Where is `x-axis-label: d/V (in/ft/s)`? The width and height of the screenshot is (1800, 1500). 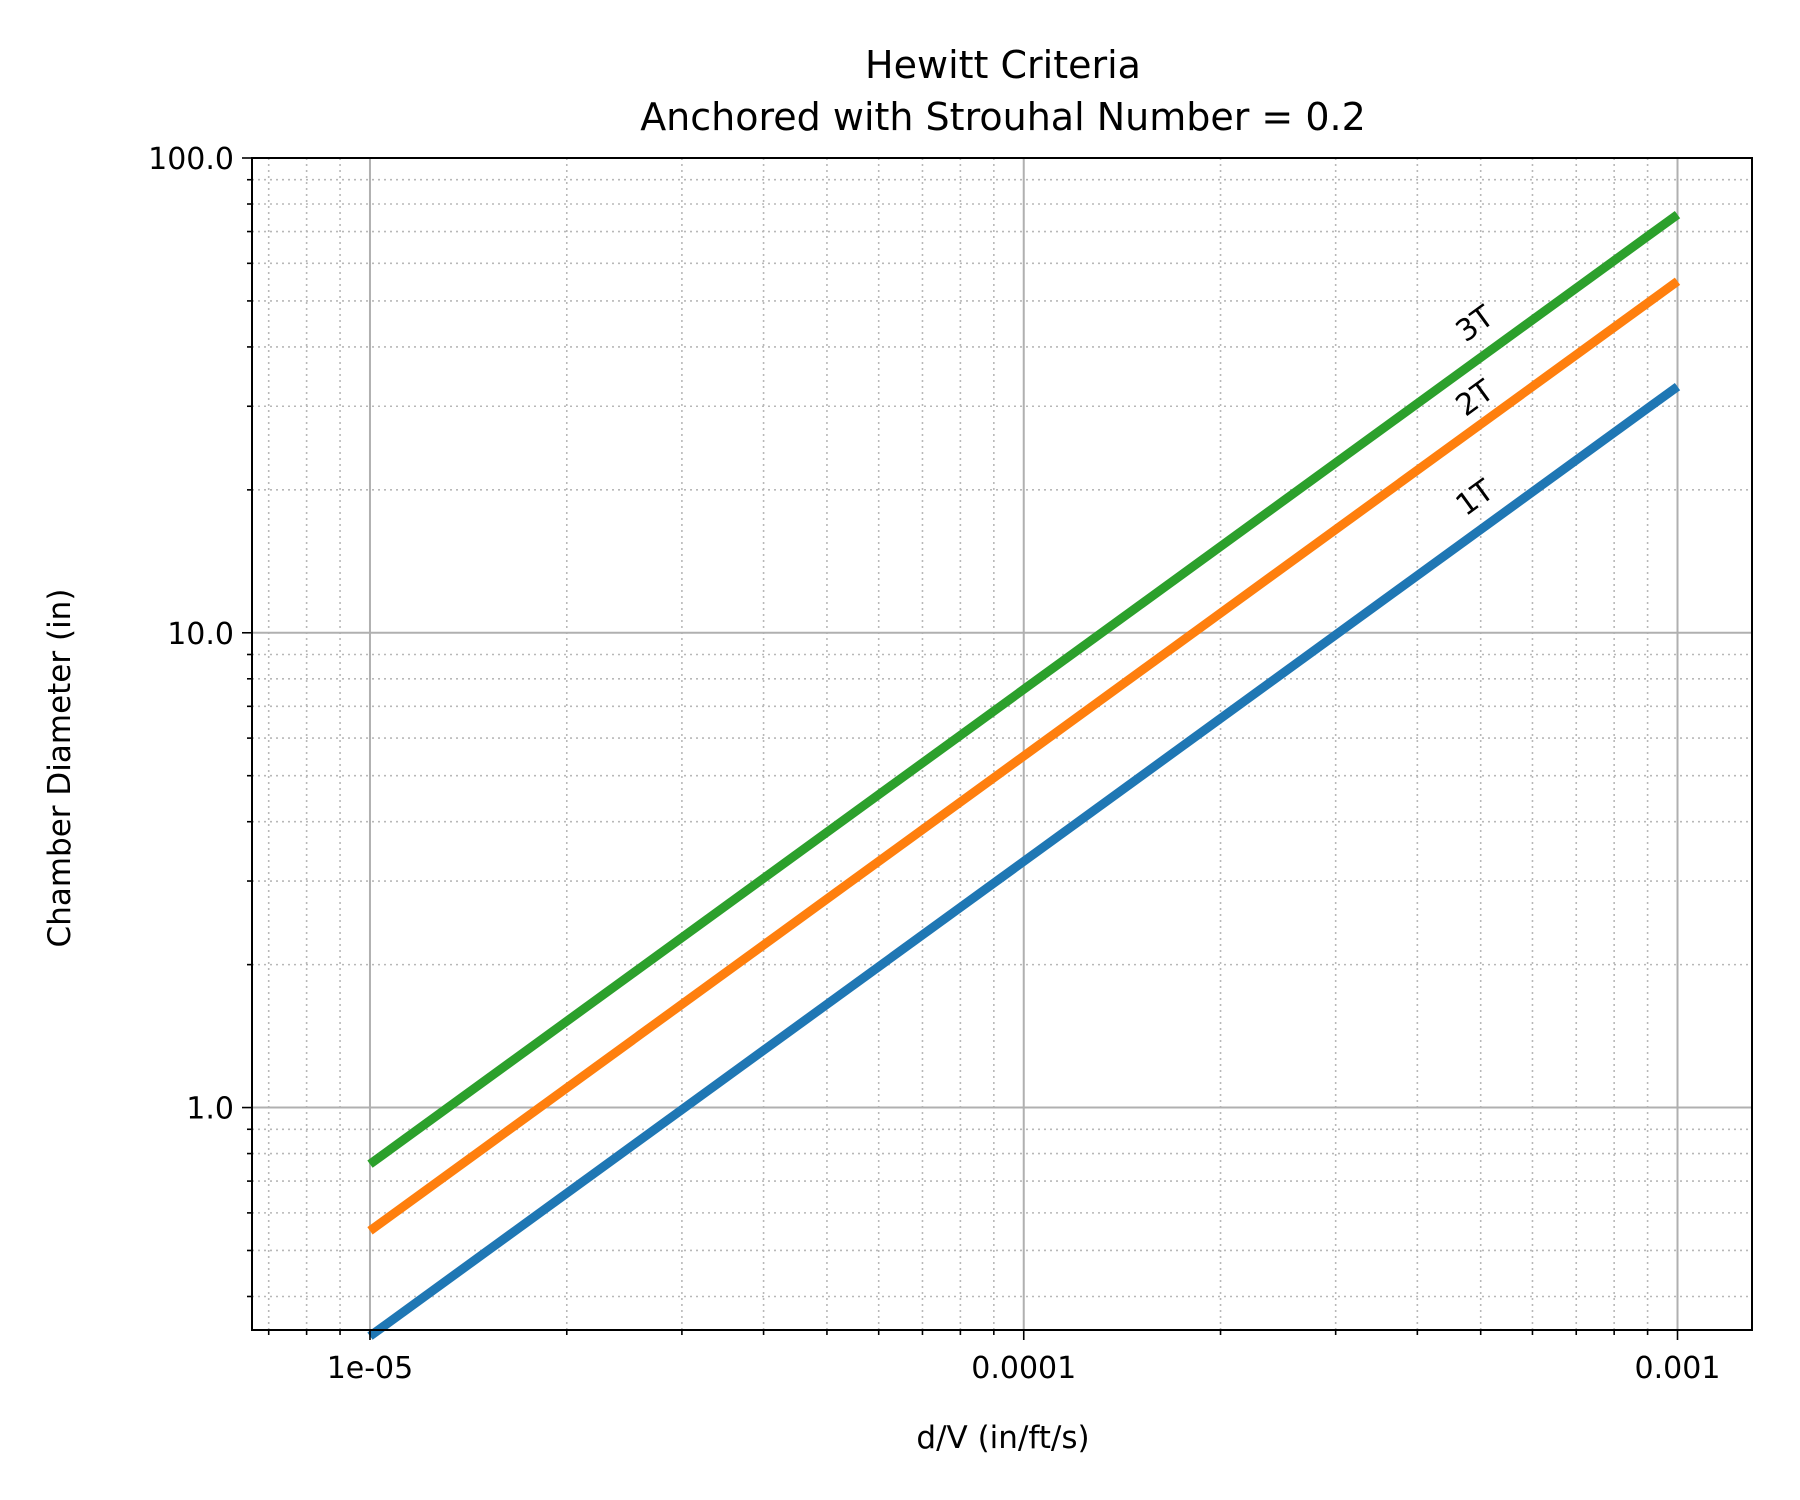 x-axis-label: d/V (in/ft/s) is located at coordinates (1002, 1438).